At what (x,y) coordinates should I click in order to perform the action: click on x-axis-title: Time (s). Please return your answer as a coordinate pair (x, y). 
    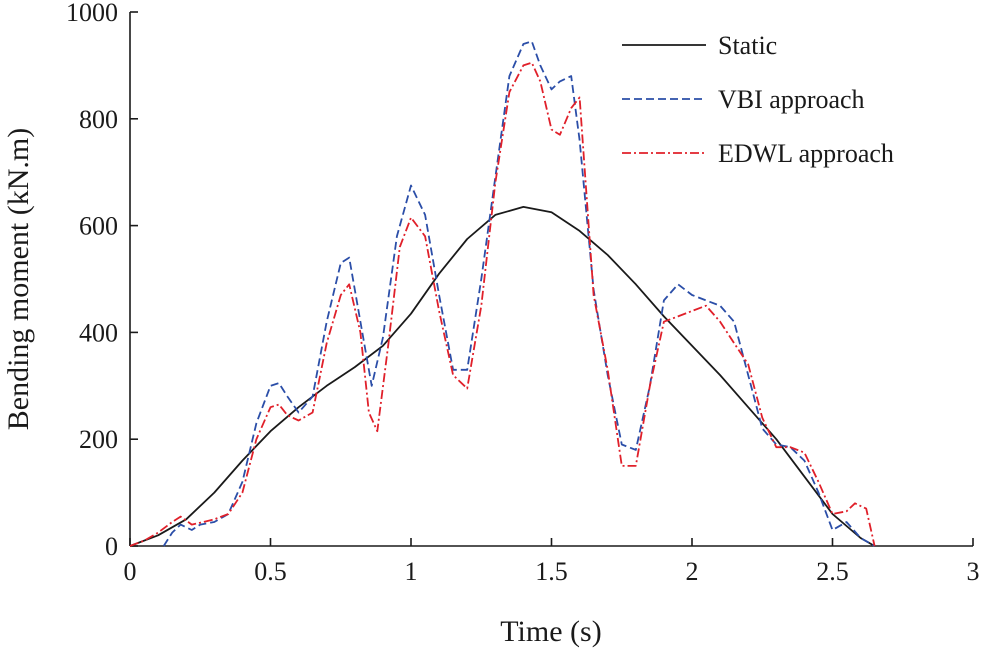
    Looking at the image, I should click on (550, 631).